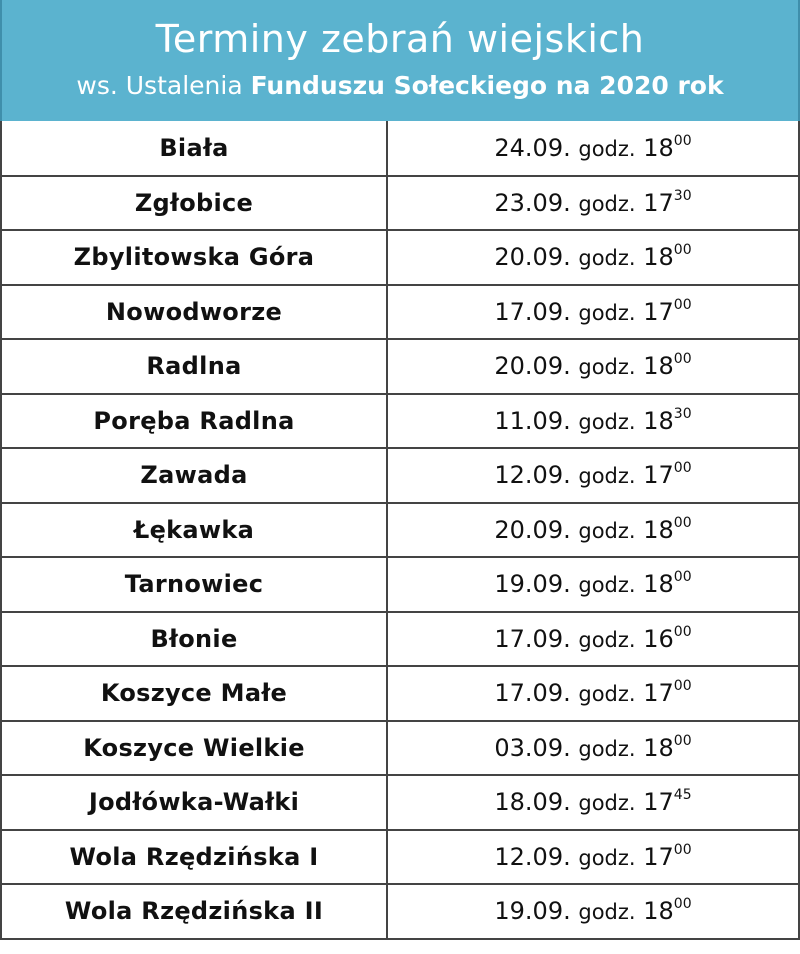 This screenshot has width=800, height=954. I want to click on table-row: Biała 24.09. godz. 1800, so click(400, 149).